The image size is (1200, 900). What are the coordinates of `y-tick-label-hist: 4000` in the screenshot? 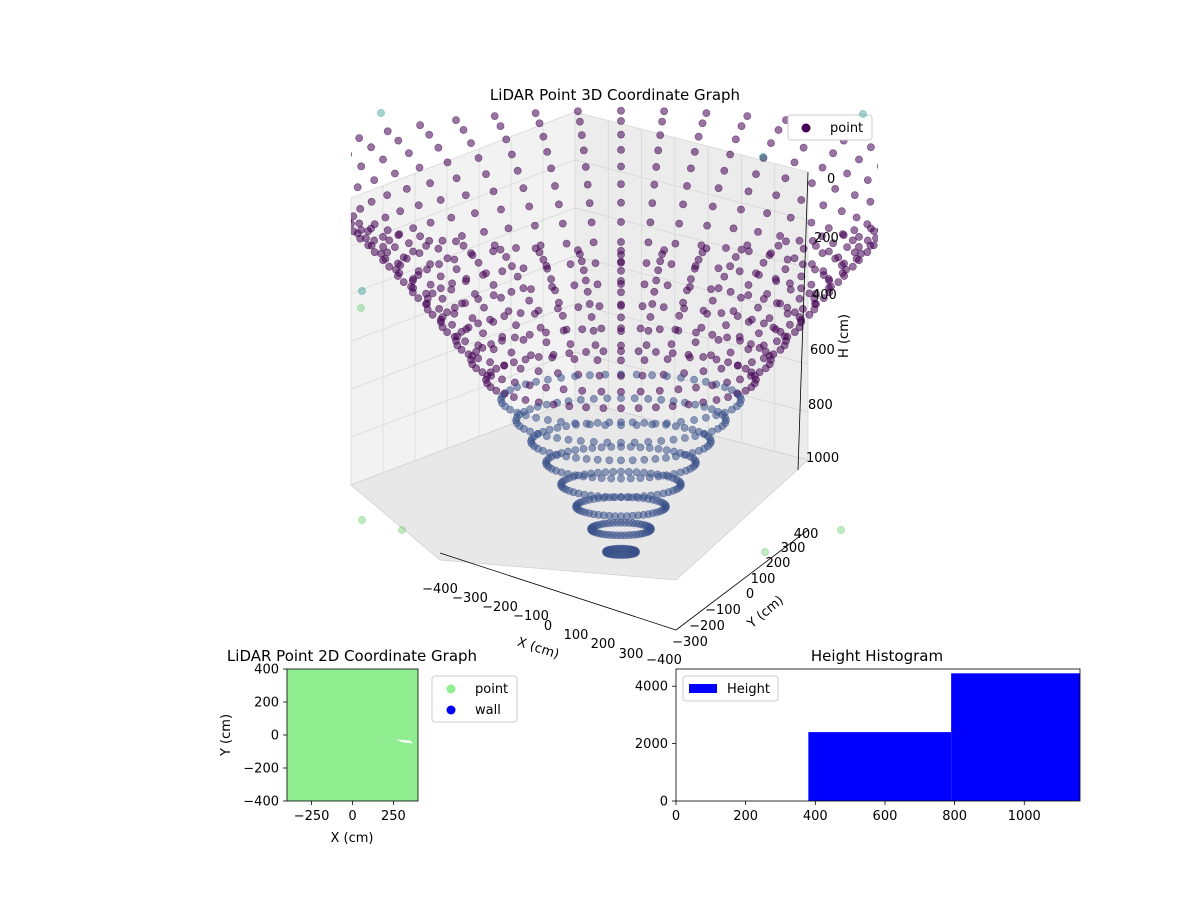 It's located at (651, 687).